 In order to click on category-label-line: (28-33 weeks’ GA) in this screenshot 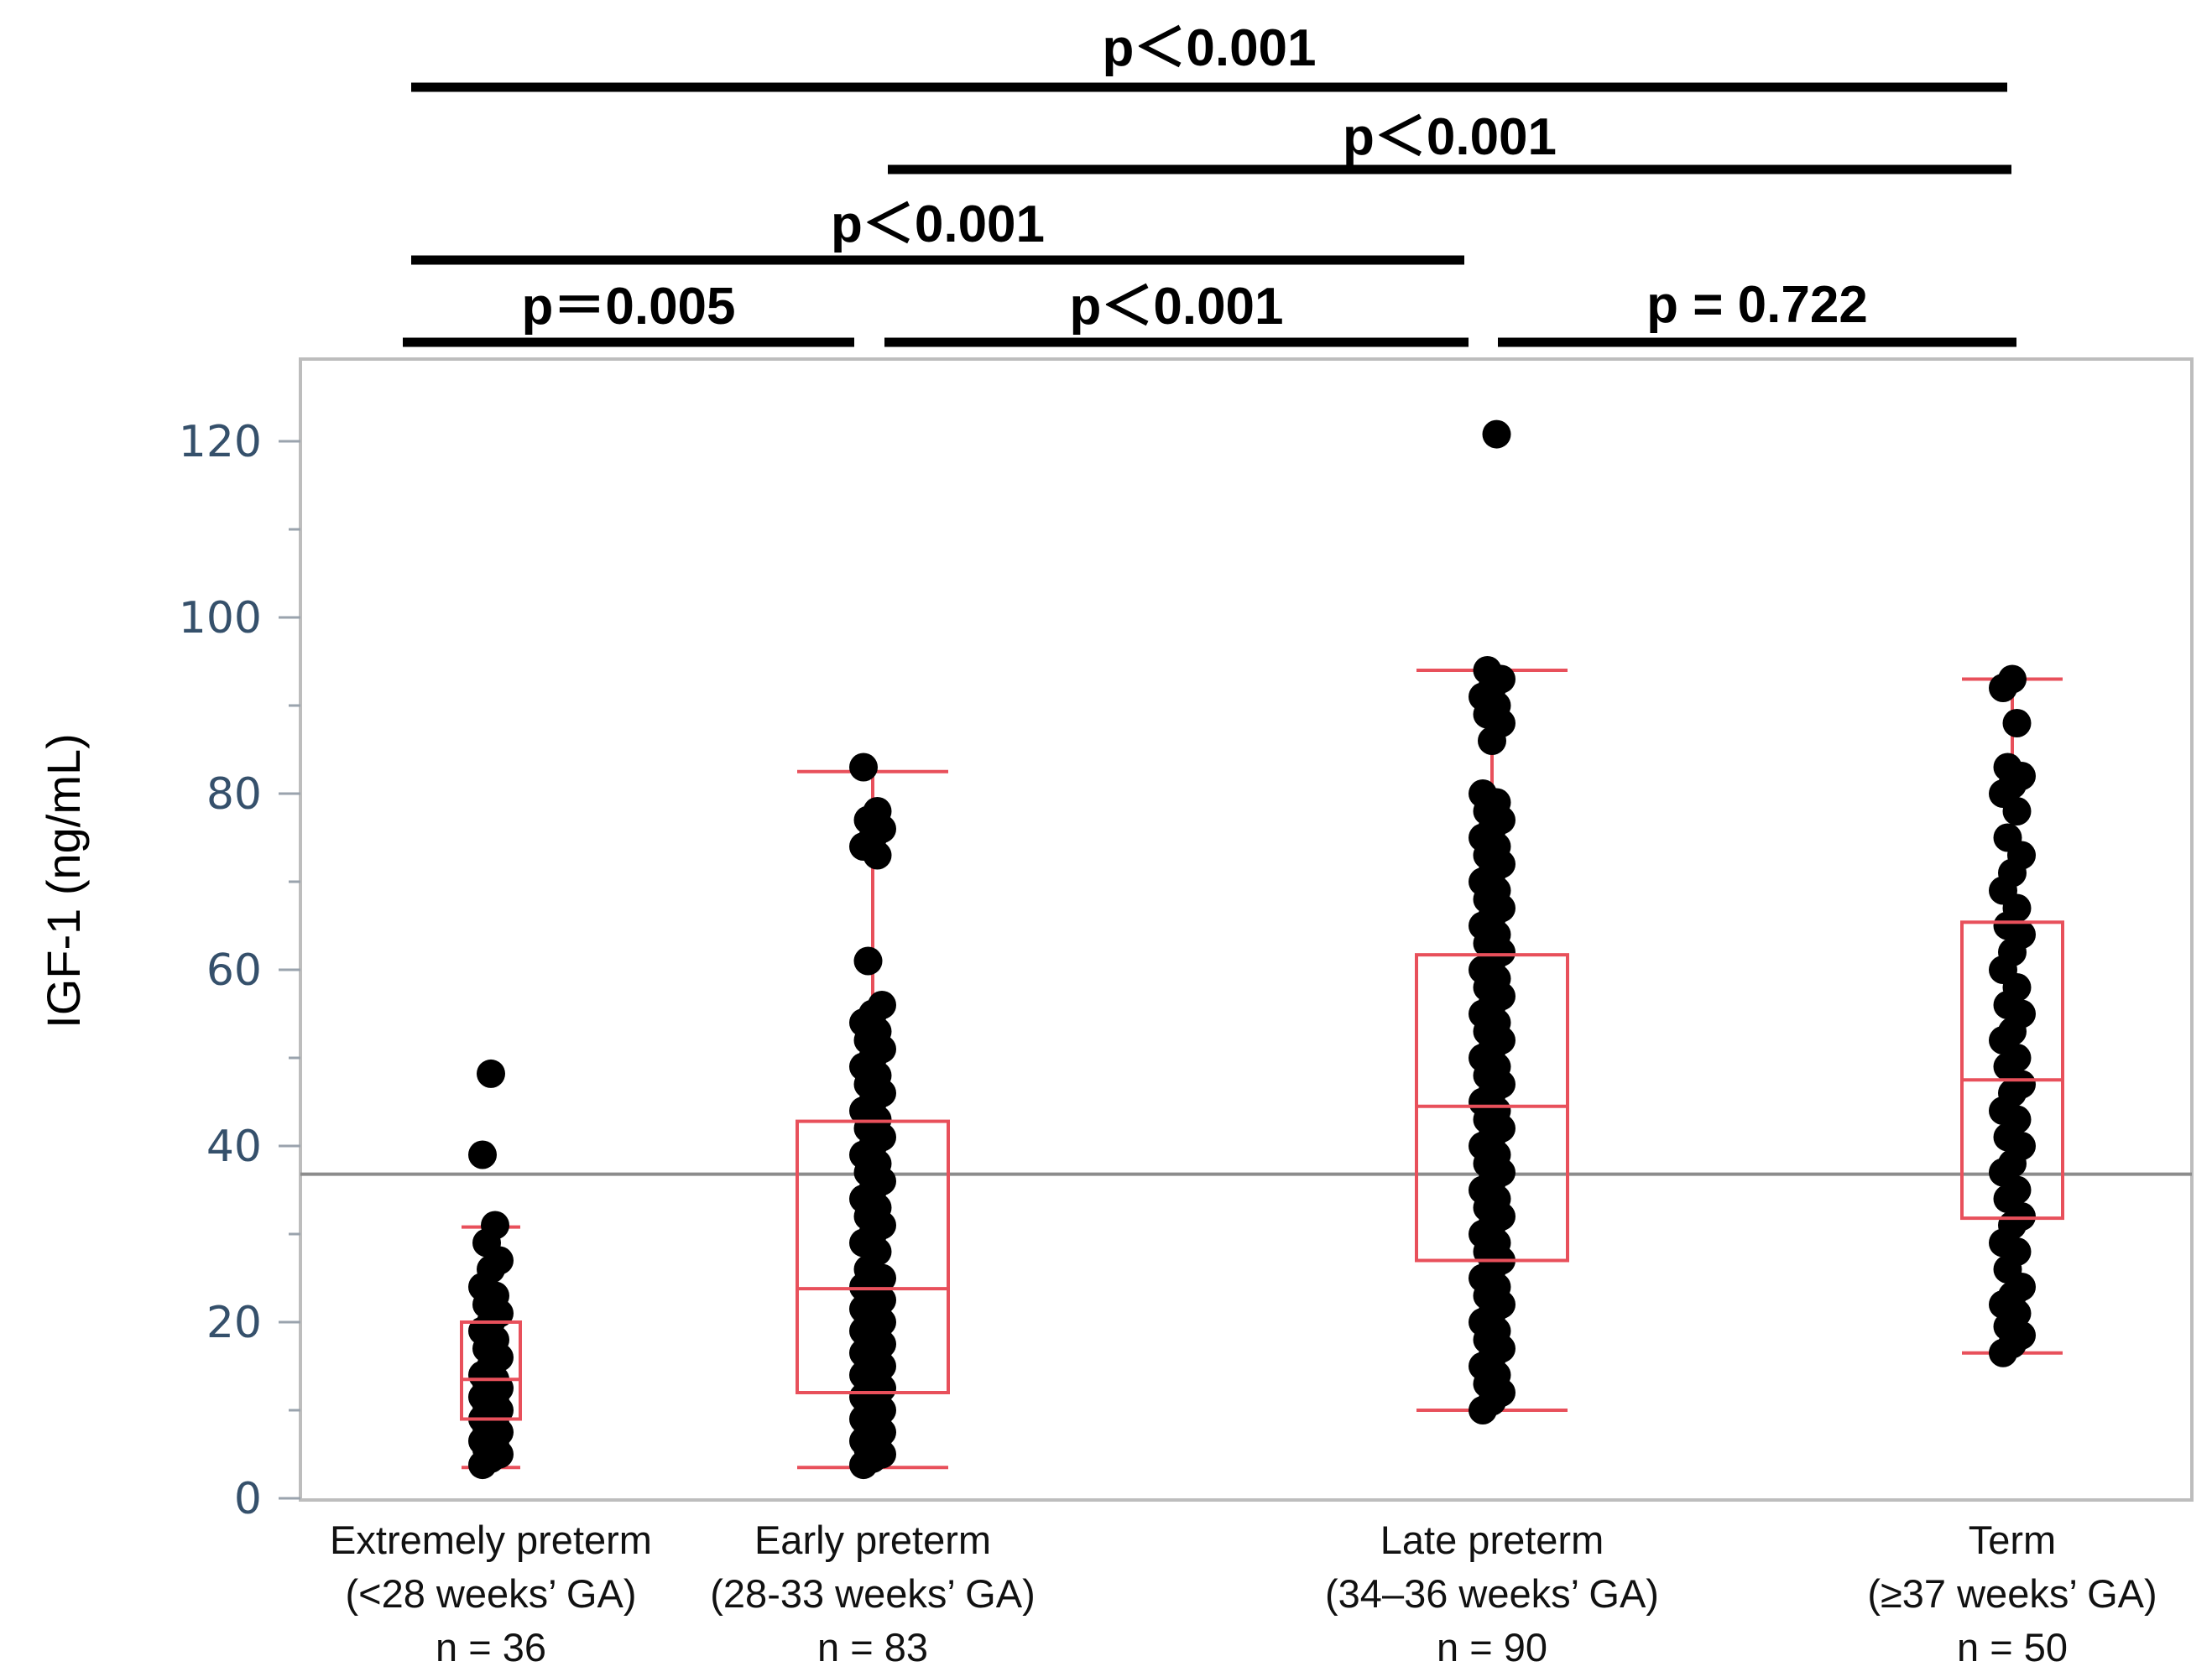, I will do `click(872, 1593)`.